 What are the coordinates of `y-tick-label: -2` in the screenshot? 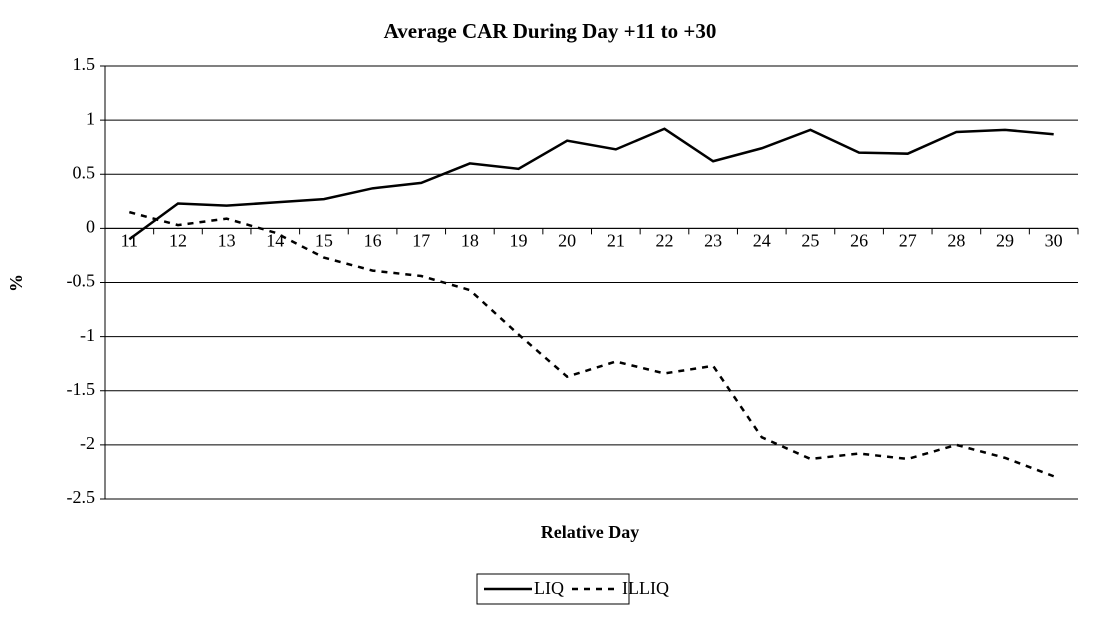 It's located at (87, 443).